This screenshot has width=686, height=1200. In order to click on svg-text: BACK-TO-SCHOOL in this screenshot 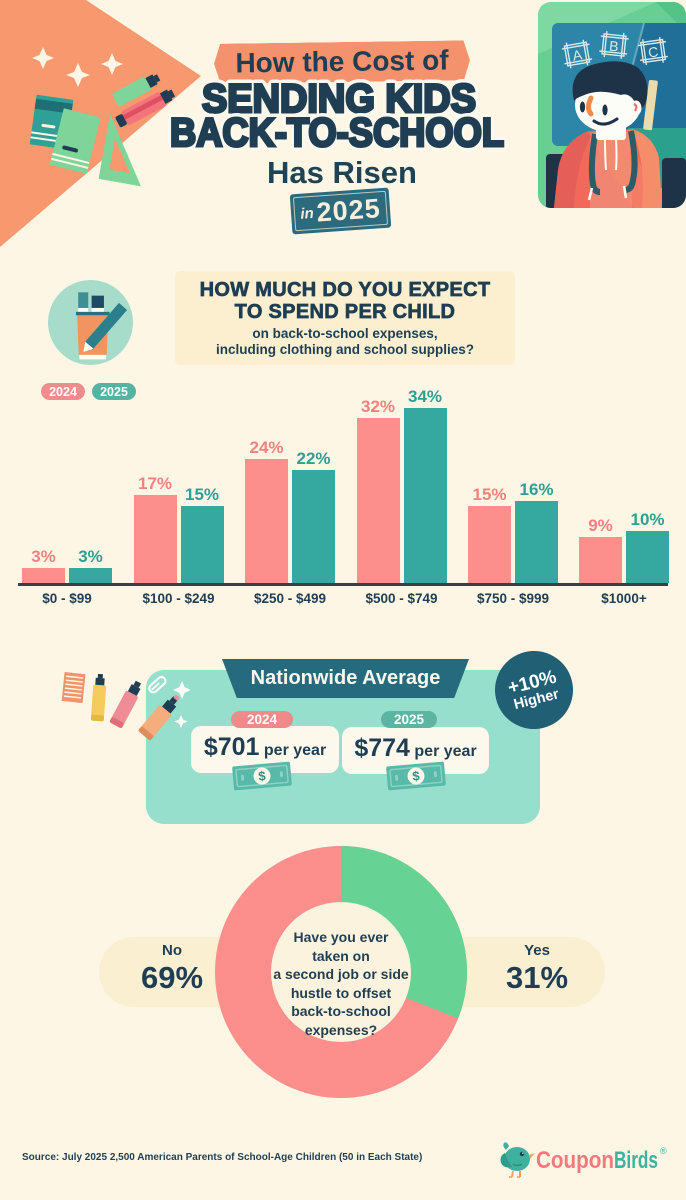, I will do `click(337, 133)`.